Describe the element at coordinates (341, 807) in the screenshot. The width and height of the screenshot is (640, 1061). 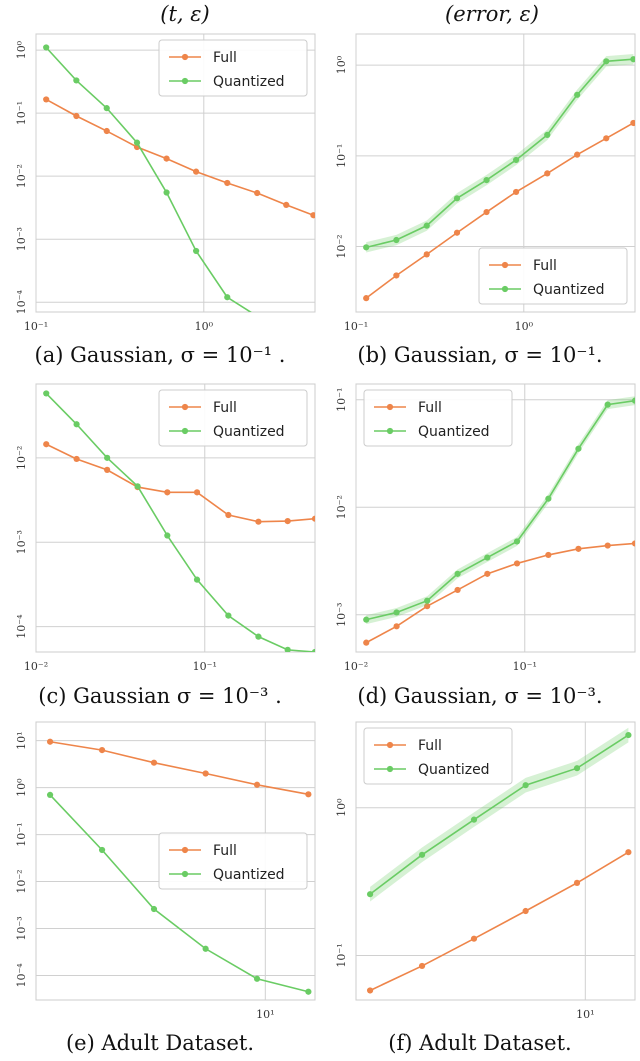
I see `y-tick-label-f-0: 10⁰` at that location.